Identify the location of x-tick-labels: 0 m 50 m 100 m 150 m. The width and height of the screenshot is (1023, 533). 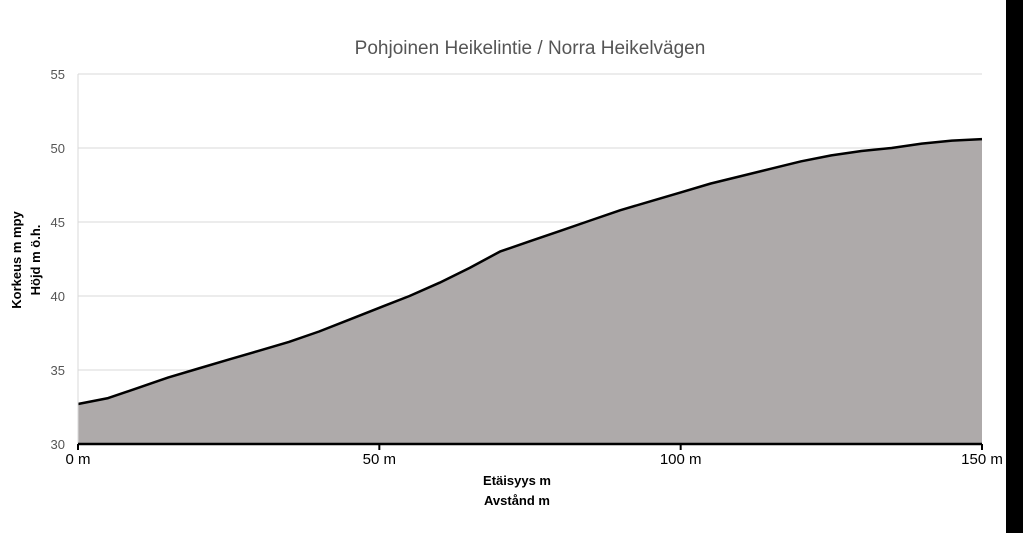
(534, 456).